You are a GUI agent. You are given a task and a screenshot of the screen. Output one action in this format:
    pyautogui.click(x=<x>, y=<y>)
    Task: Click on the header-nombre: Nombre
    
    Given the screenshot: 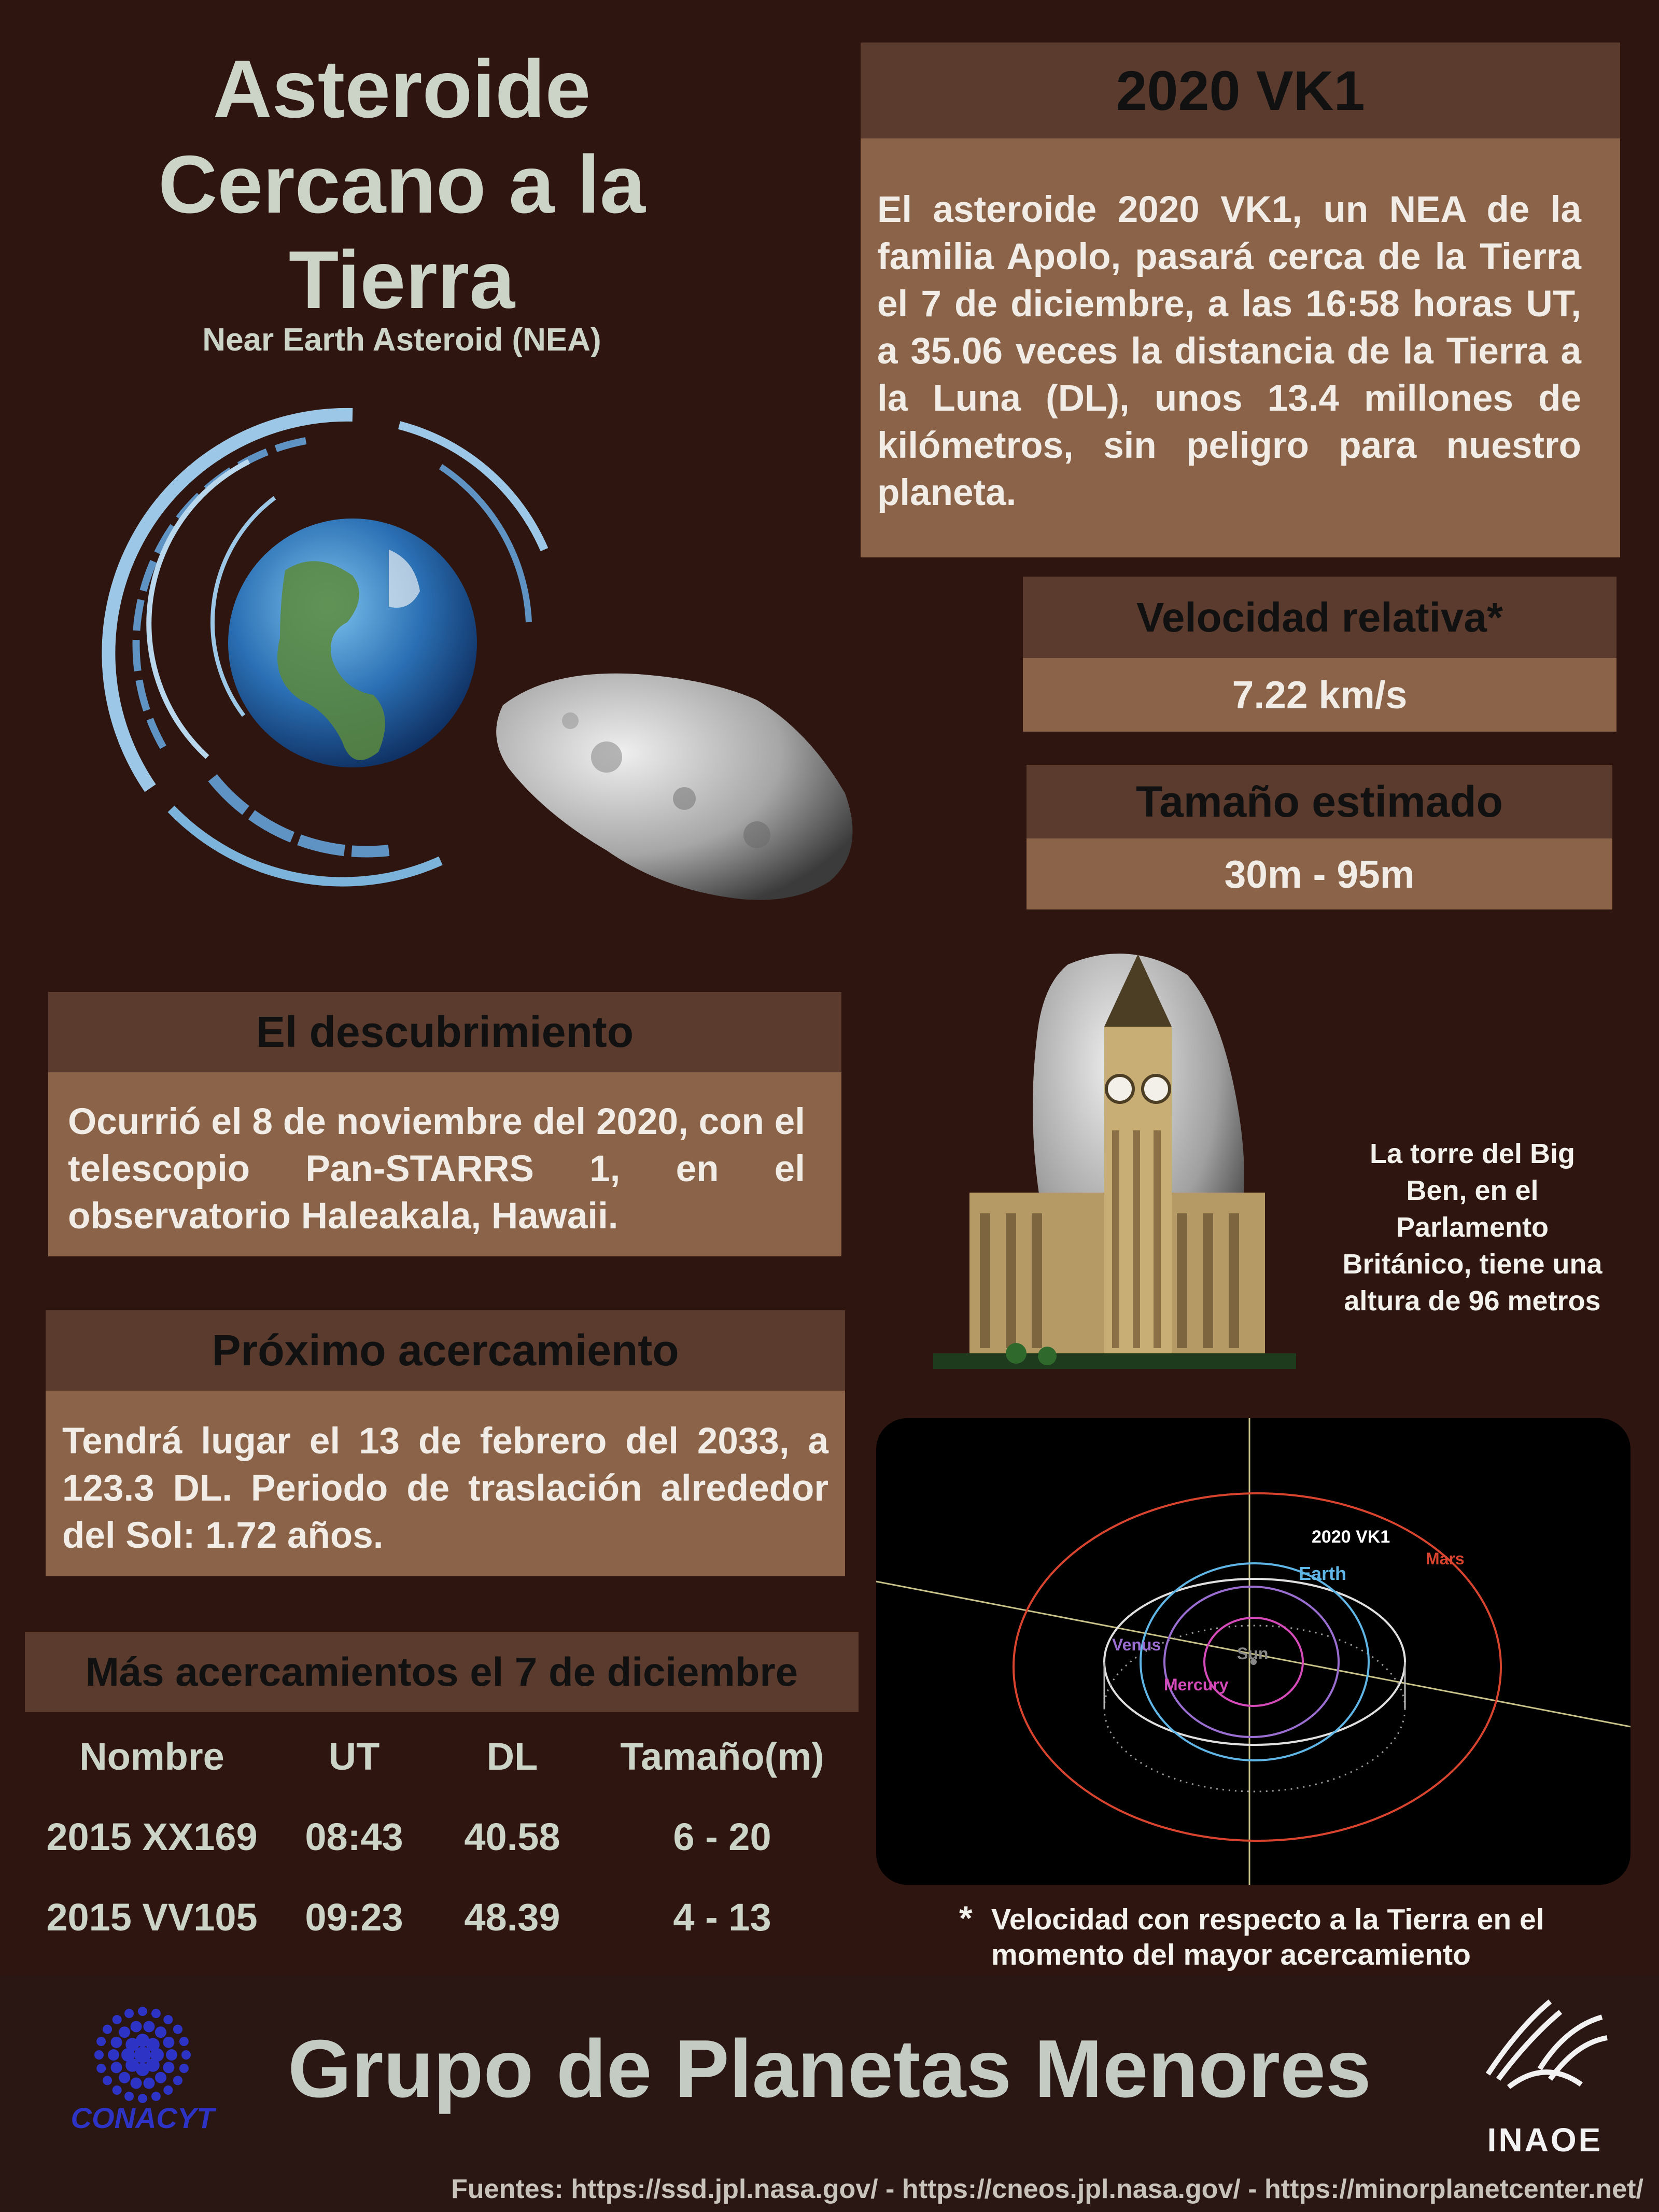 What is the action you would take?
    pyautogui.click(x=151, y=1756)
    